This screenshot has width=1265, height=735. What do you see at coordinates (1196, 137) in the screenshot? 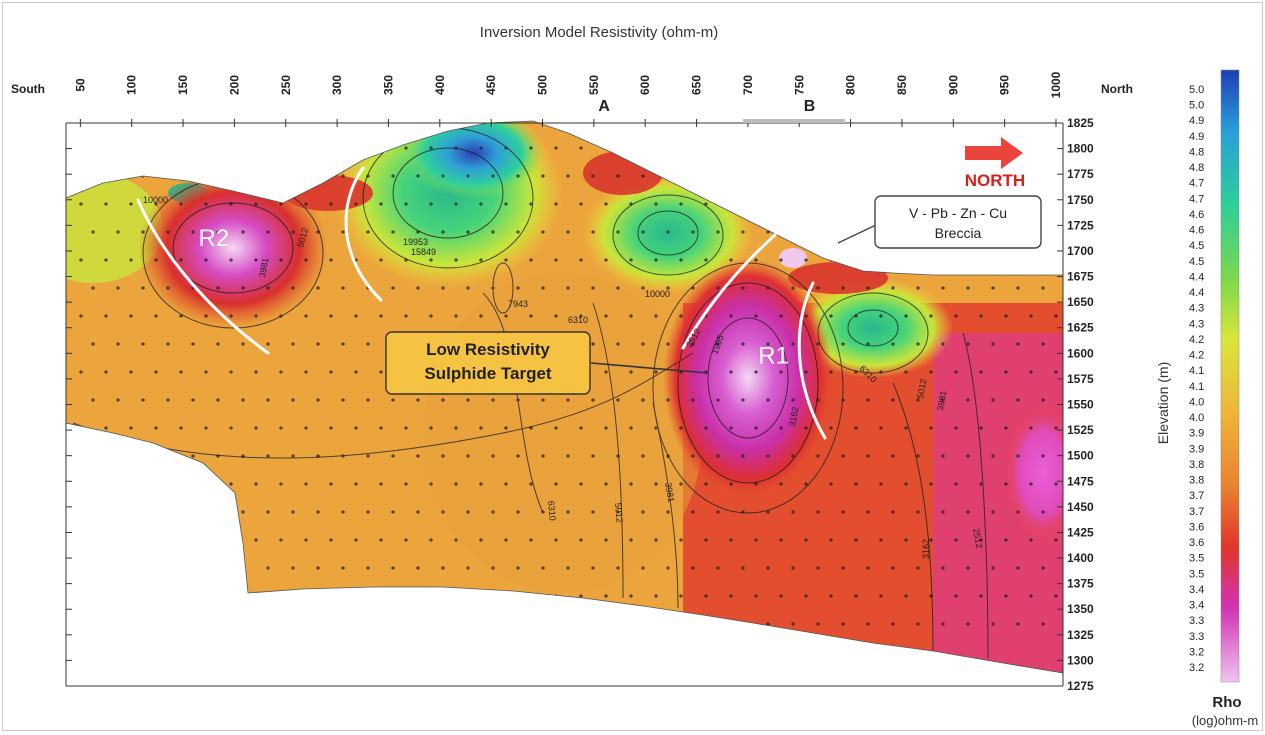
I see `colorbar-tick-label: 4.9` at bounding box center [1196, 137].